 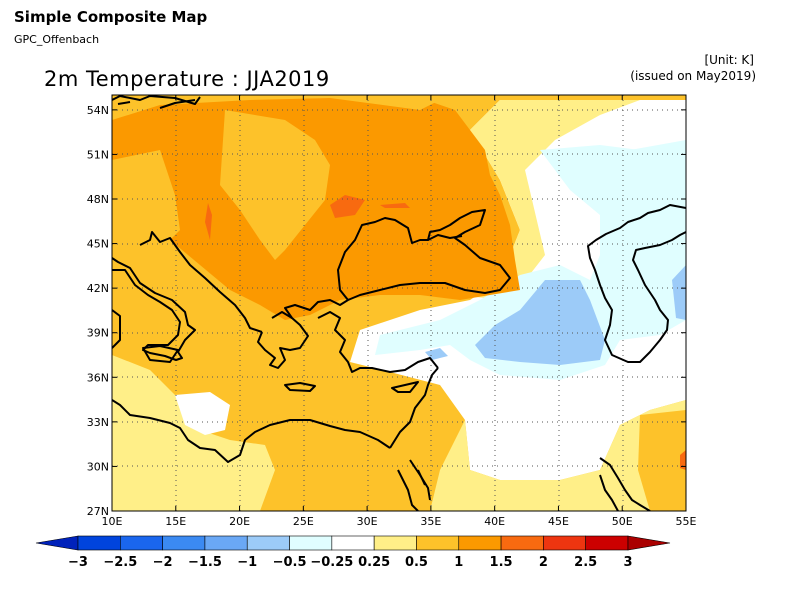 What do you see at coordinates (124, 103) in the screenshot?
I see `coast-gulf` at bounding box center [124, 103].